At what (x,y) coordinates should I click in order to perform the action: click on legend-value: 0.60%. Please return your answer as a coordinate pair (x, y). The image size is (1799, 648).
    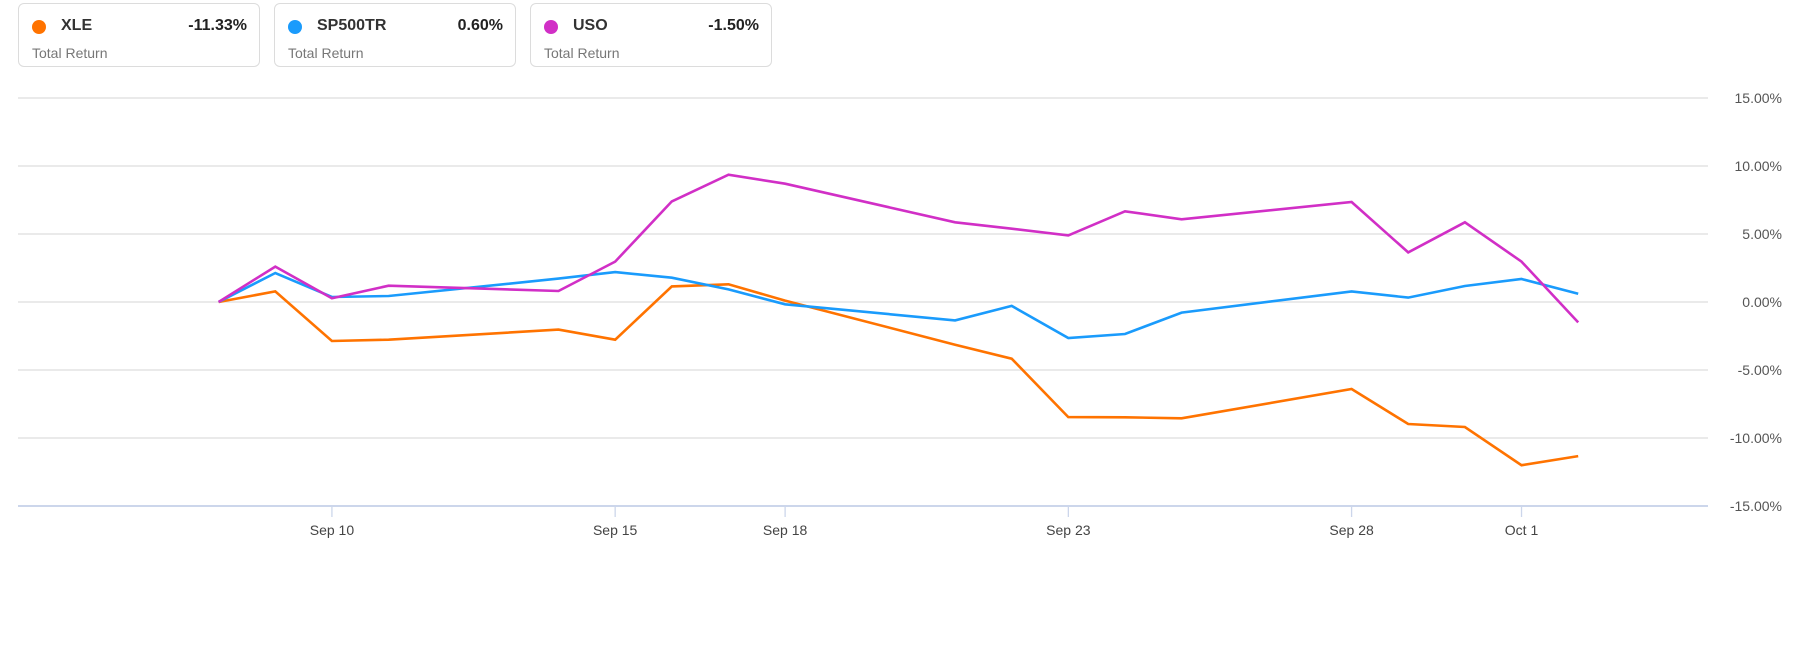
    Looking at the image, I should click on (480, 25).